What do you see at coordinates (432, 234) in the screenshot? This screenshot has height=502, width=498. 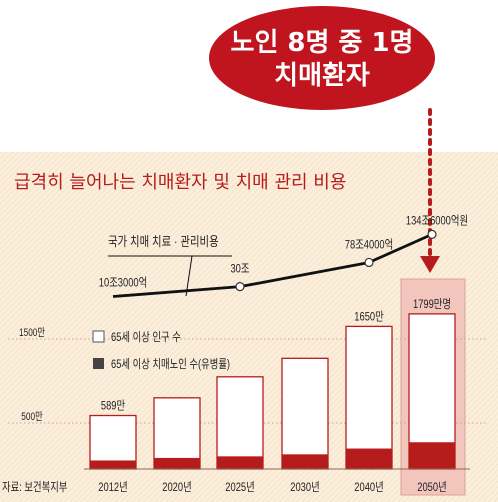 I see `cost-point-2050년` at bounding box center [432, 234].